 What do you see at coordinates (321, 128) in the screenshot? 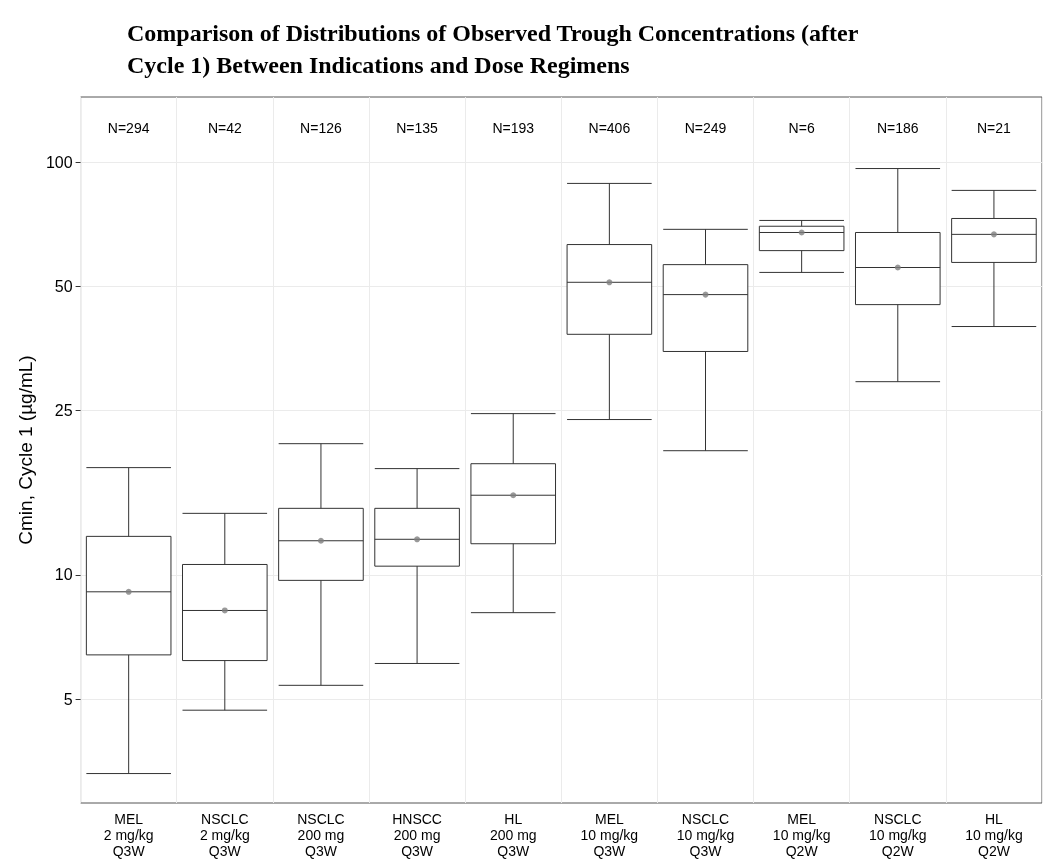
I see `annotation: N=126` at bounding box center [321, 128].